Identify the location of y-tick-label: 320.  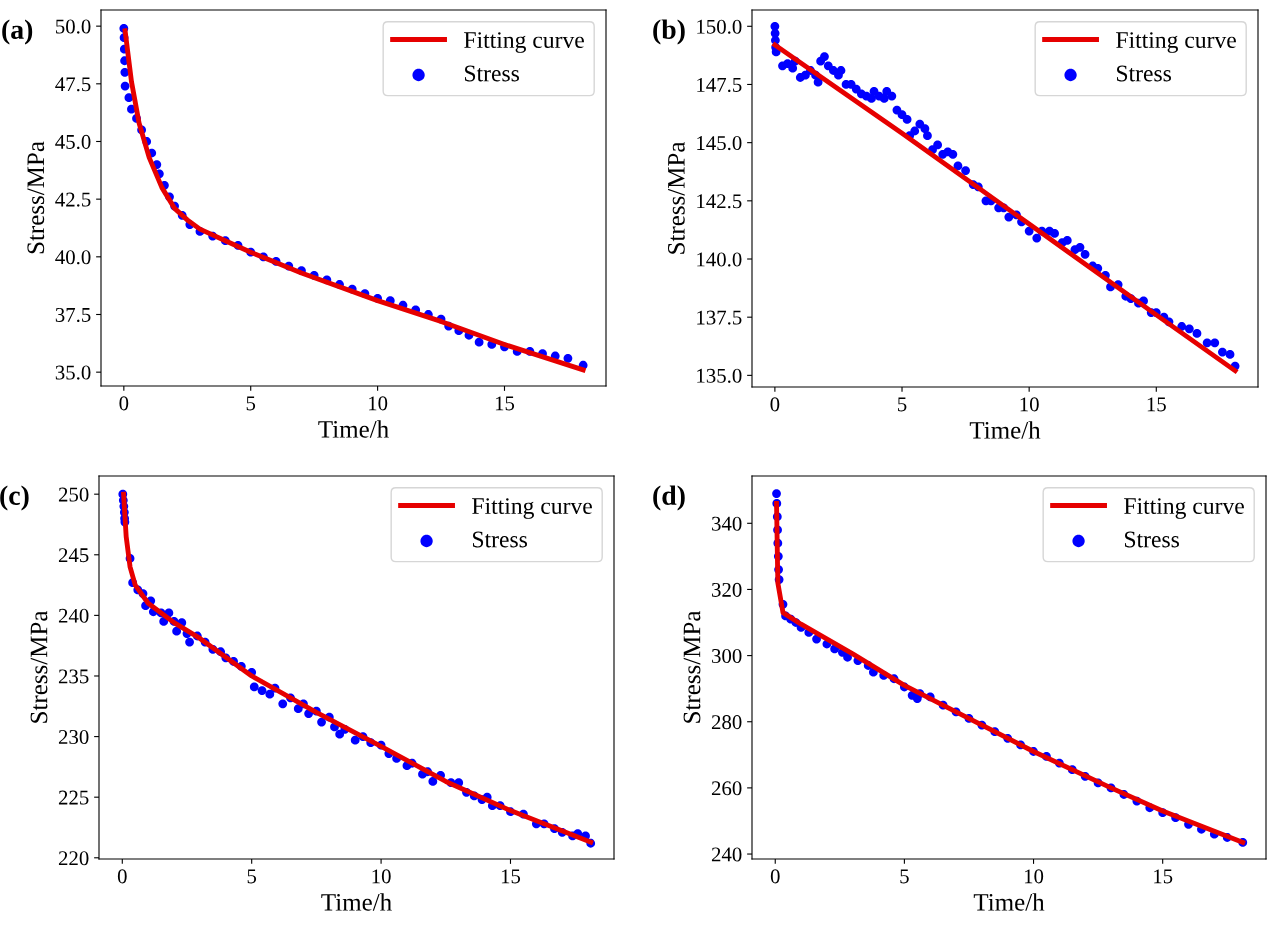
(727, 589).